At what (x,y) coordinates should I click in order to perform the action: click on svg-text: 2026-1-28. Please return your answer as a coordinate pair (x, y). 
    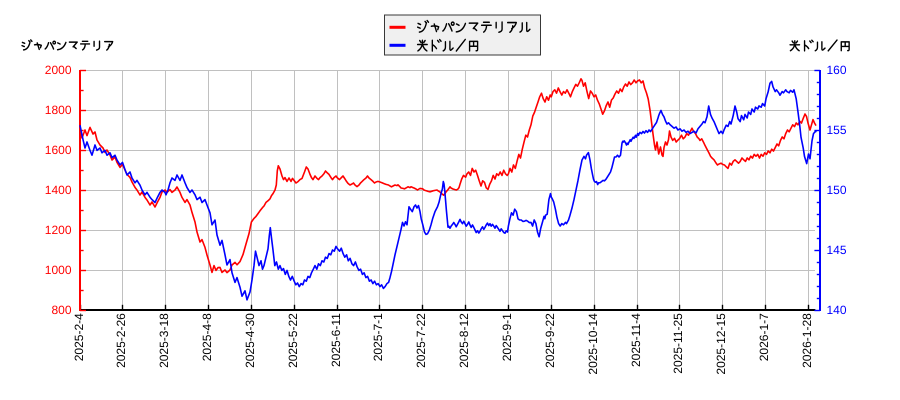
    Looking at the image, I should click on (807, 340).